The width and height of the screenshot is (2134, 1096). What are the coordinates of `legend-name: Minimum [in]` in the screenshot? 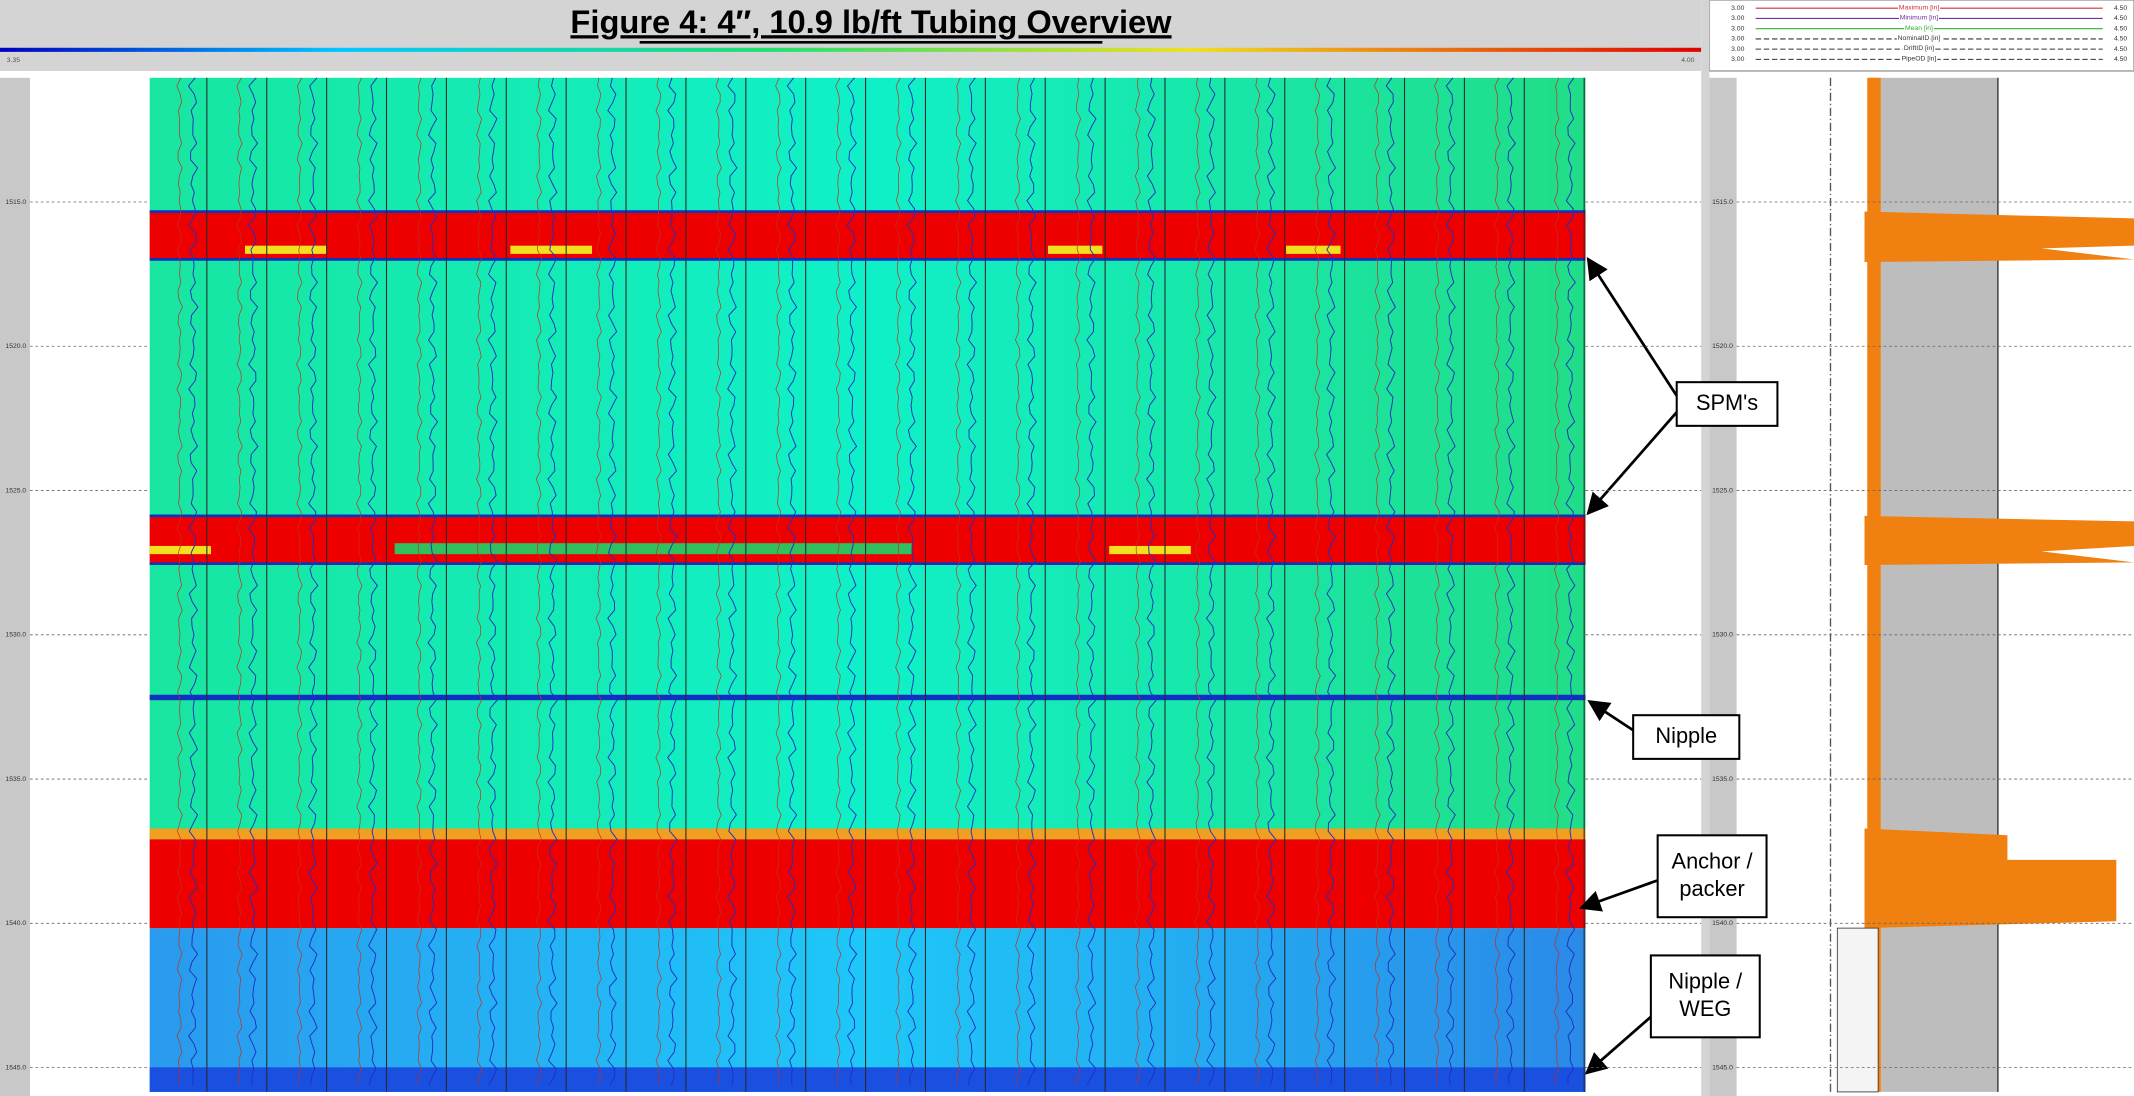 It's located at (1919, 18).